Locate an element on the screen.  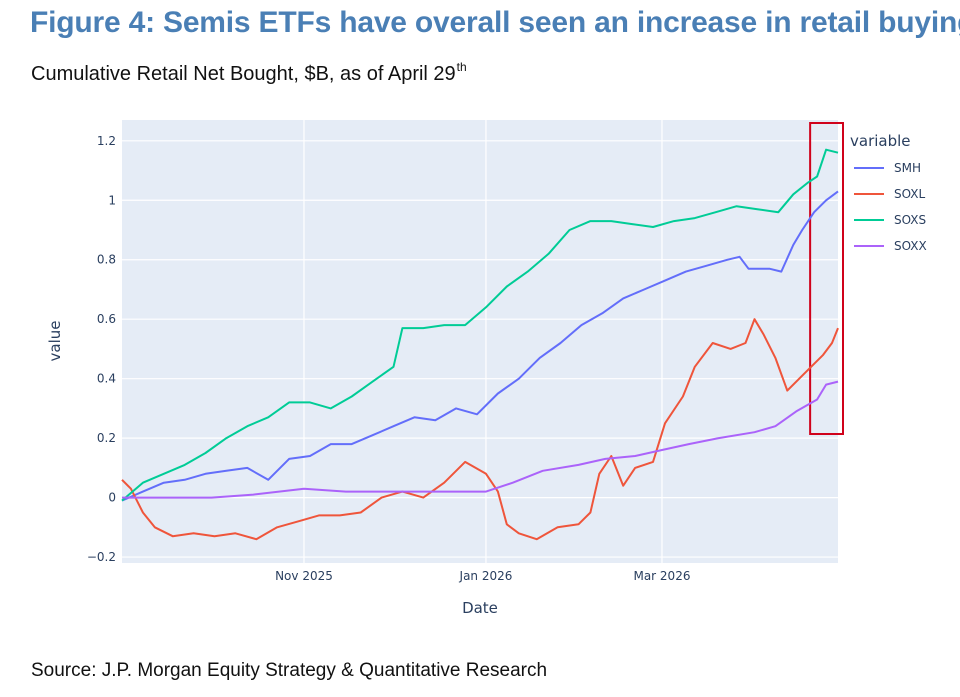
legend-label: SOXL is located at coordinates (910, 194).